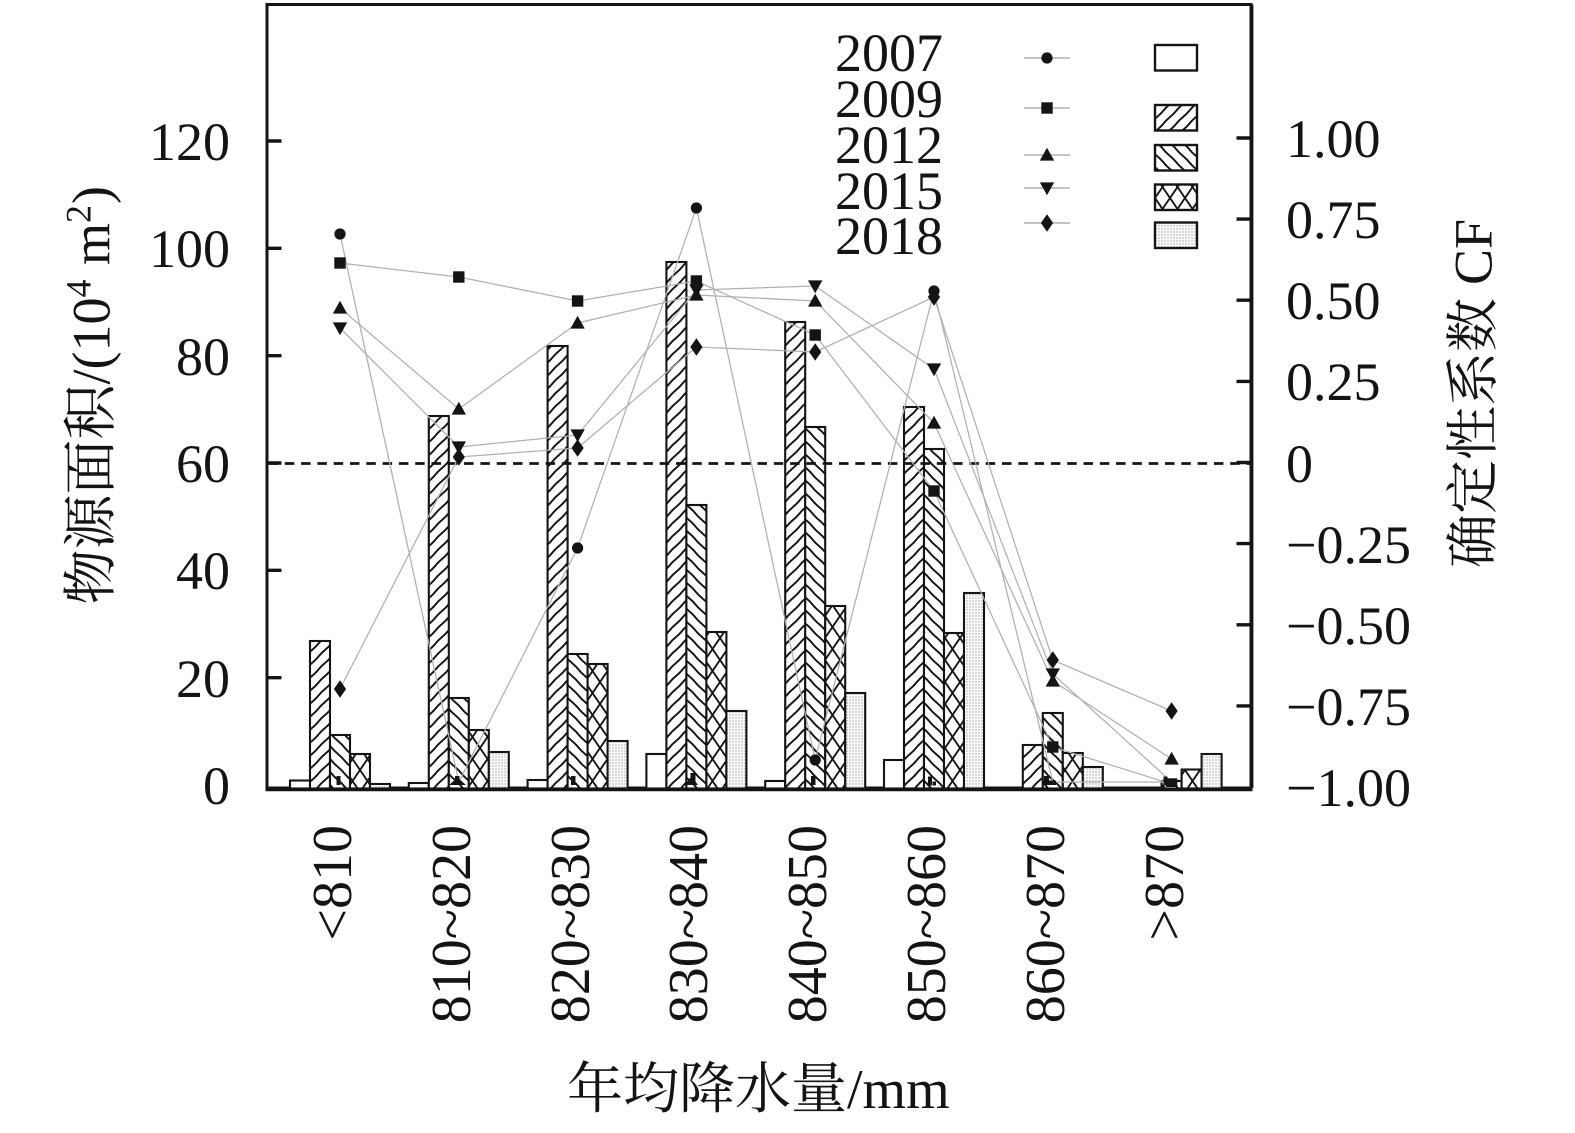 Image resolution: width=1575 pixels, height=1133 pixels. I want to click on svg-text: CF, so click(1474, 252).